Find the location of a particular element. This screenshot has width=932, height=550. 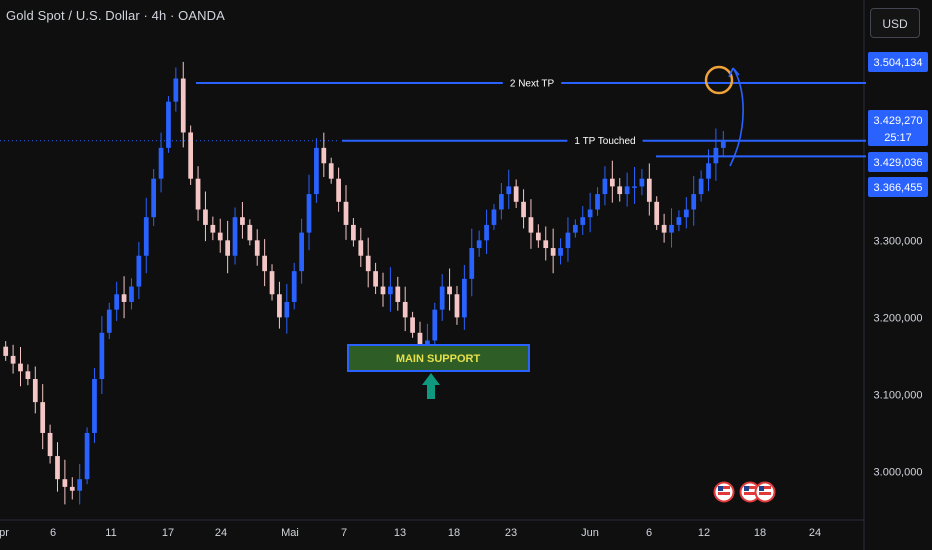

symbol-title: Gold Spot / U.S. Dollar · 4h · OANDA is located at coordinates (115, 15).